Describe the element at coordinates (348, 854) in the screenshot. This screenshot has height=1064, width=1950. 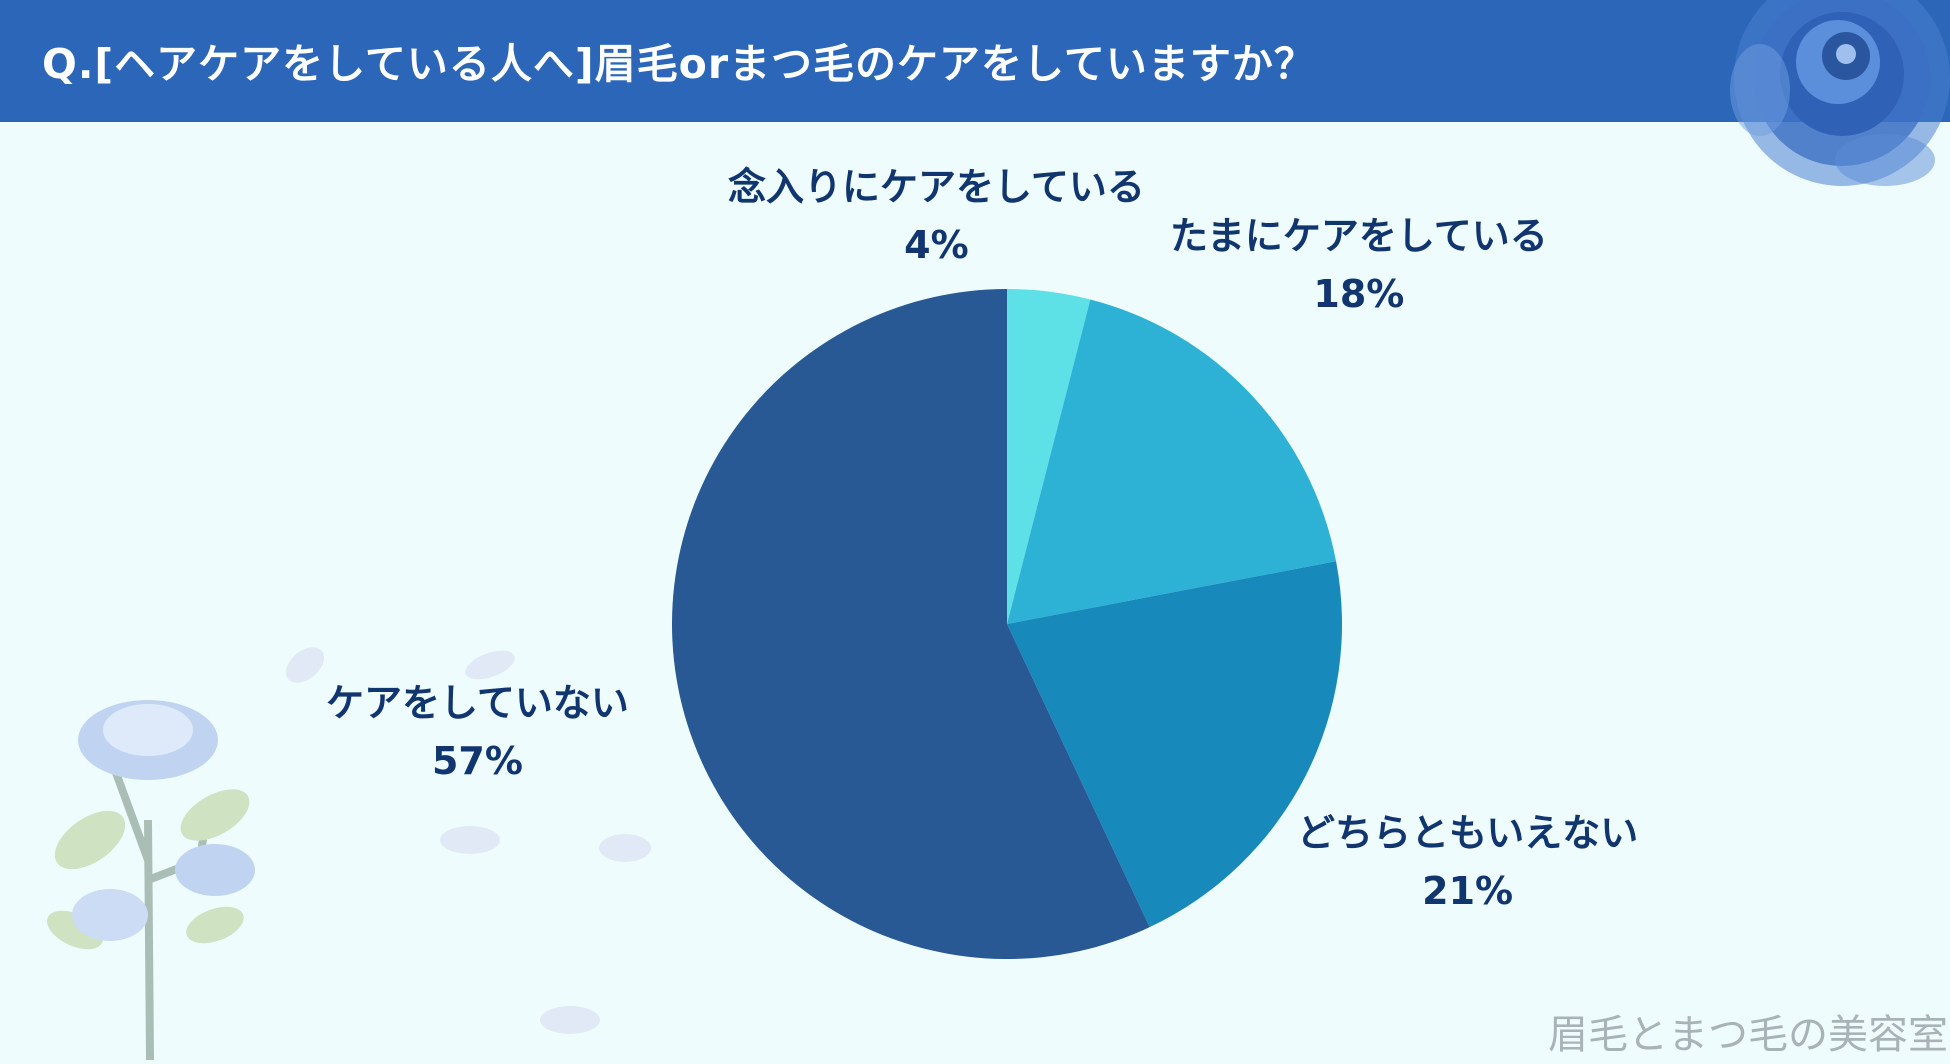
I see `rose-branch-decoration` at that location.